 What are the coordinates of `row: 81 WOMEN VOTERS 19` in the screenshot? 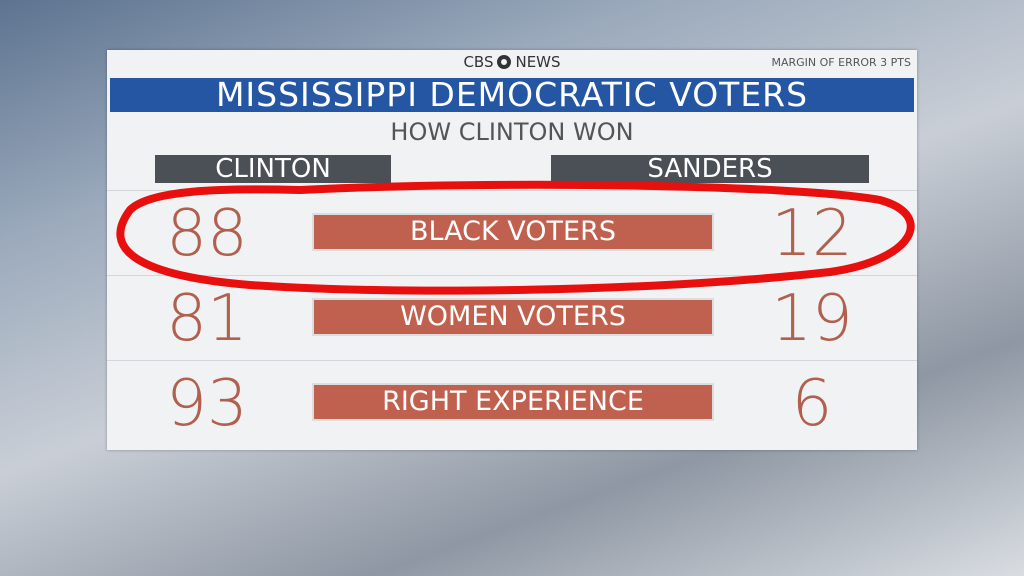 It's located at (512, 318).